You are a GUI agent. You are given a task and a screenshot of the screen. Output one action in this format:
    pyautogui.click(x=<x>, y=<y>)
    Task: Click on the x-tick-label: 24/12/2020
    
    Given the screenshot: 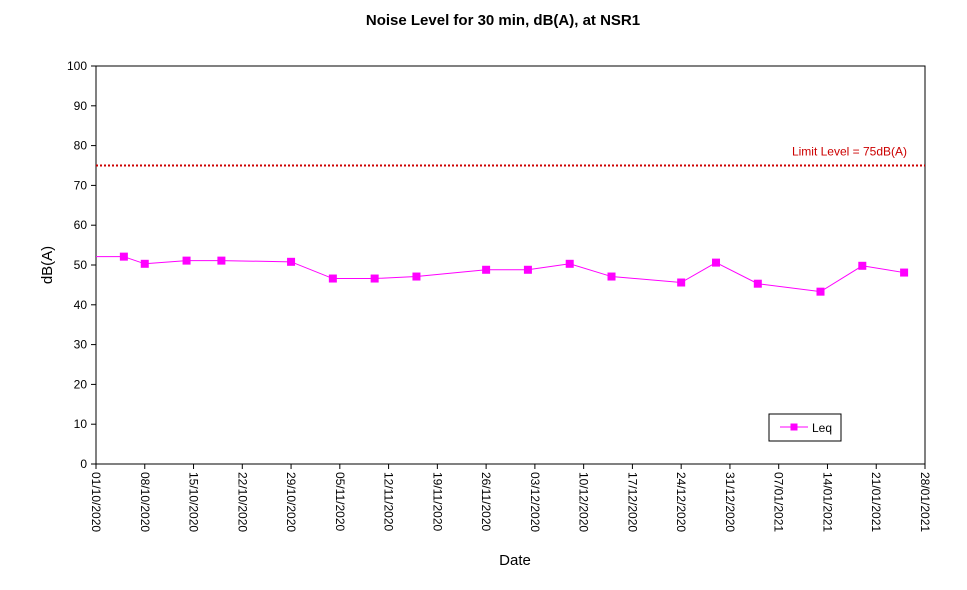 What is the action you would take?
    pyautogui.click(x=681, y=502)
    